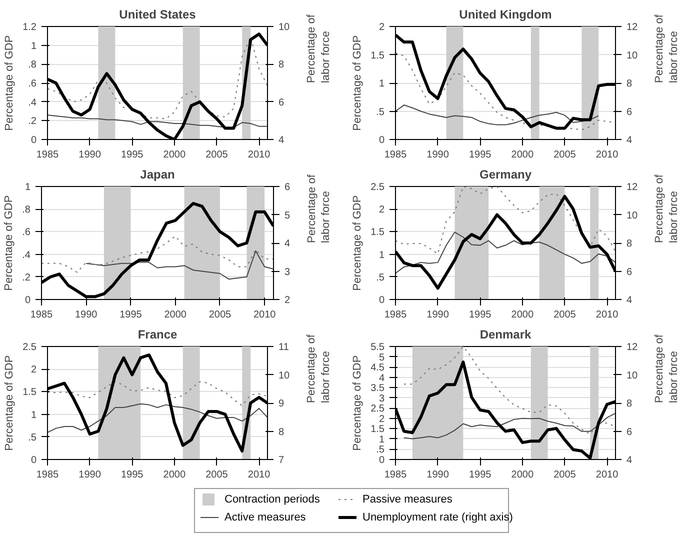  I want to click on legend-label: Unemployment rate (right axis), so click(437, 518).